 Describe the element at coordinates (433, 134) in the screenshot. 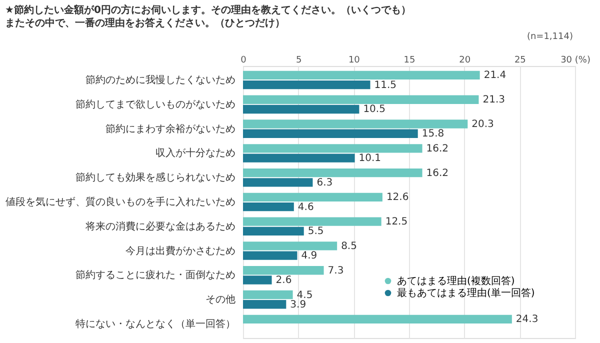

I see `data-label: 15.8` at that location.